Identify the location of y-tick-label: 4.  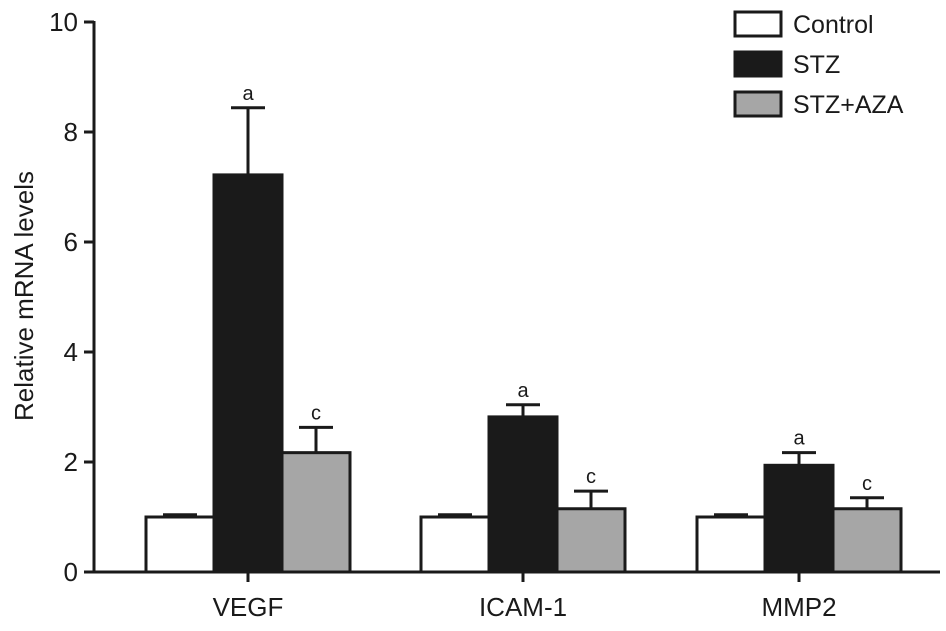
(71, 352).